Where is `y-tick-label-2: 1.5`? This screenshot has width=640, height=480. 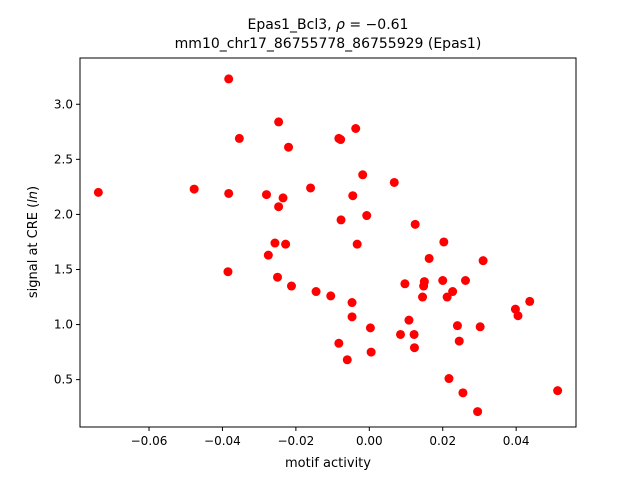 y-tick-label-2: 1.5 is located at coordinates (63, 269).